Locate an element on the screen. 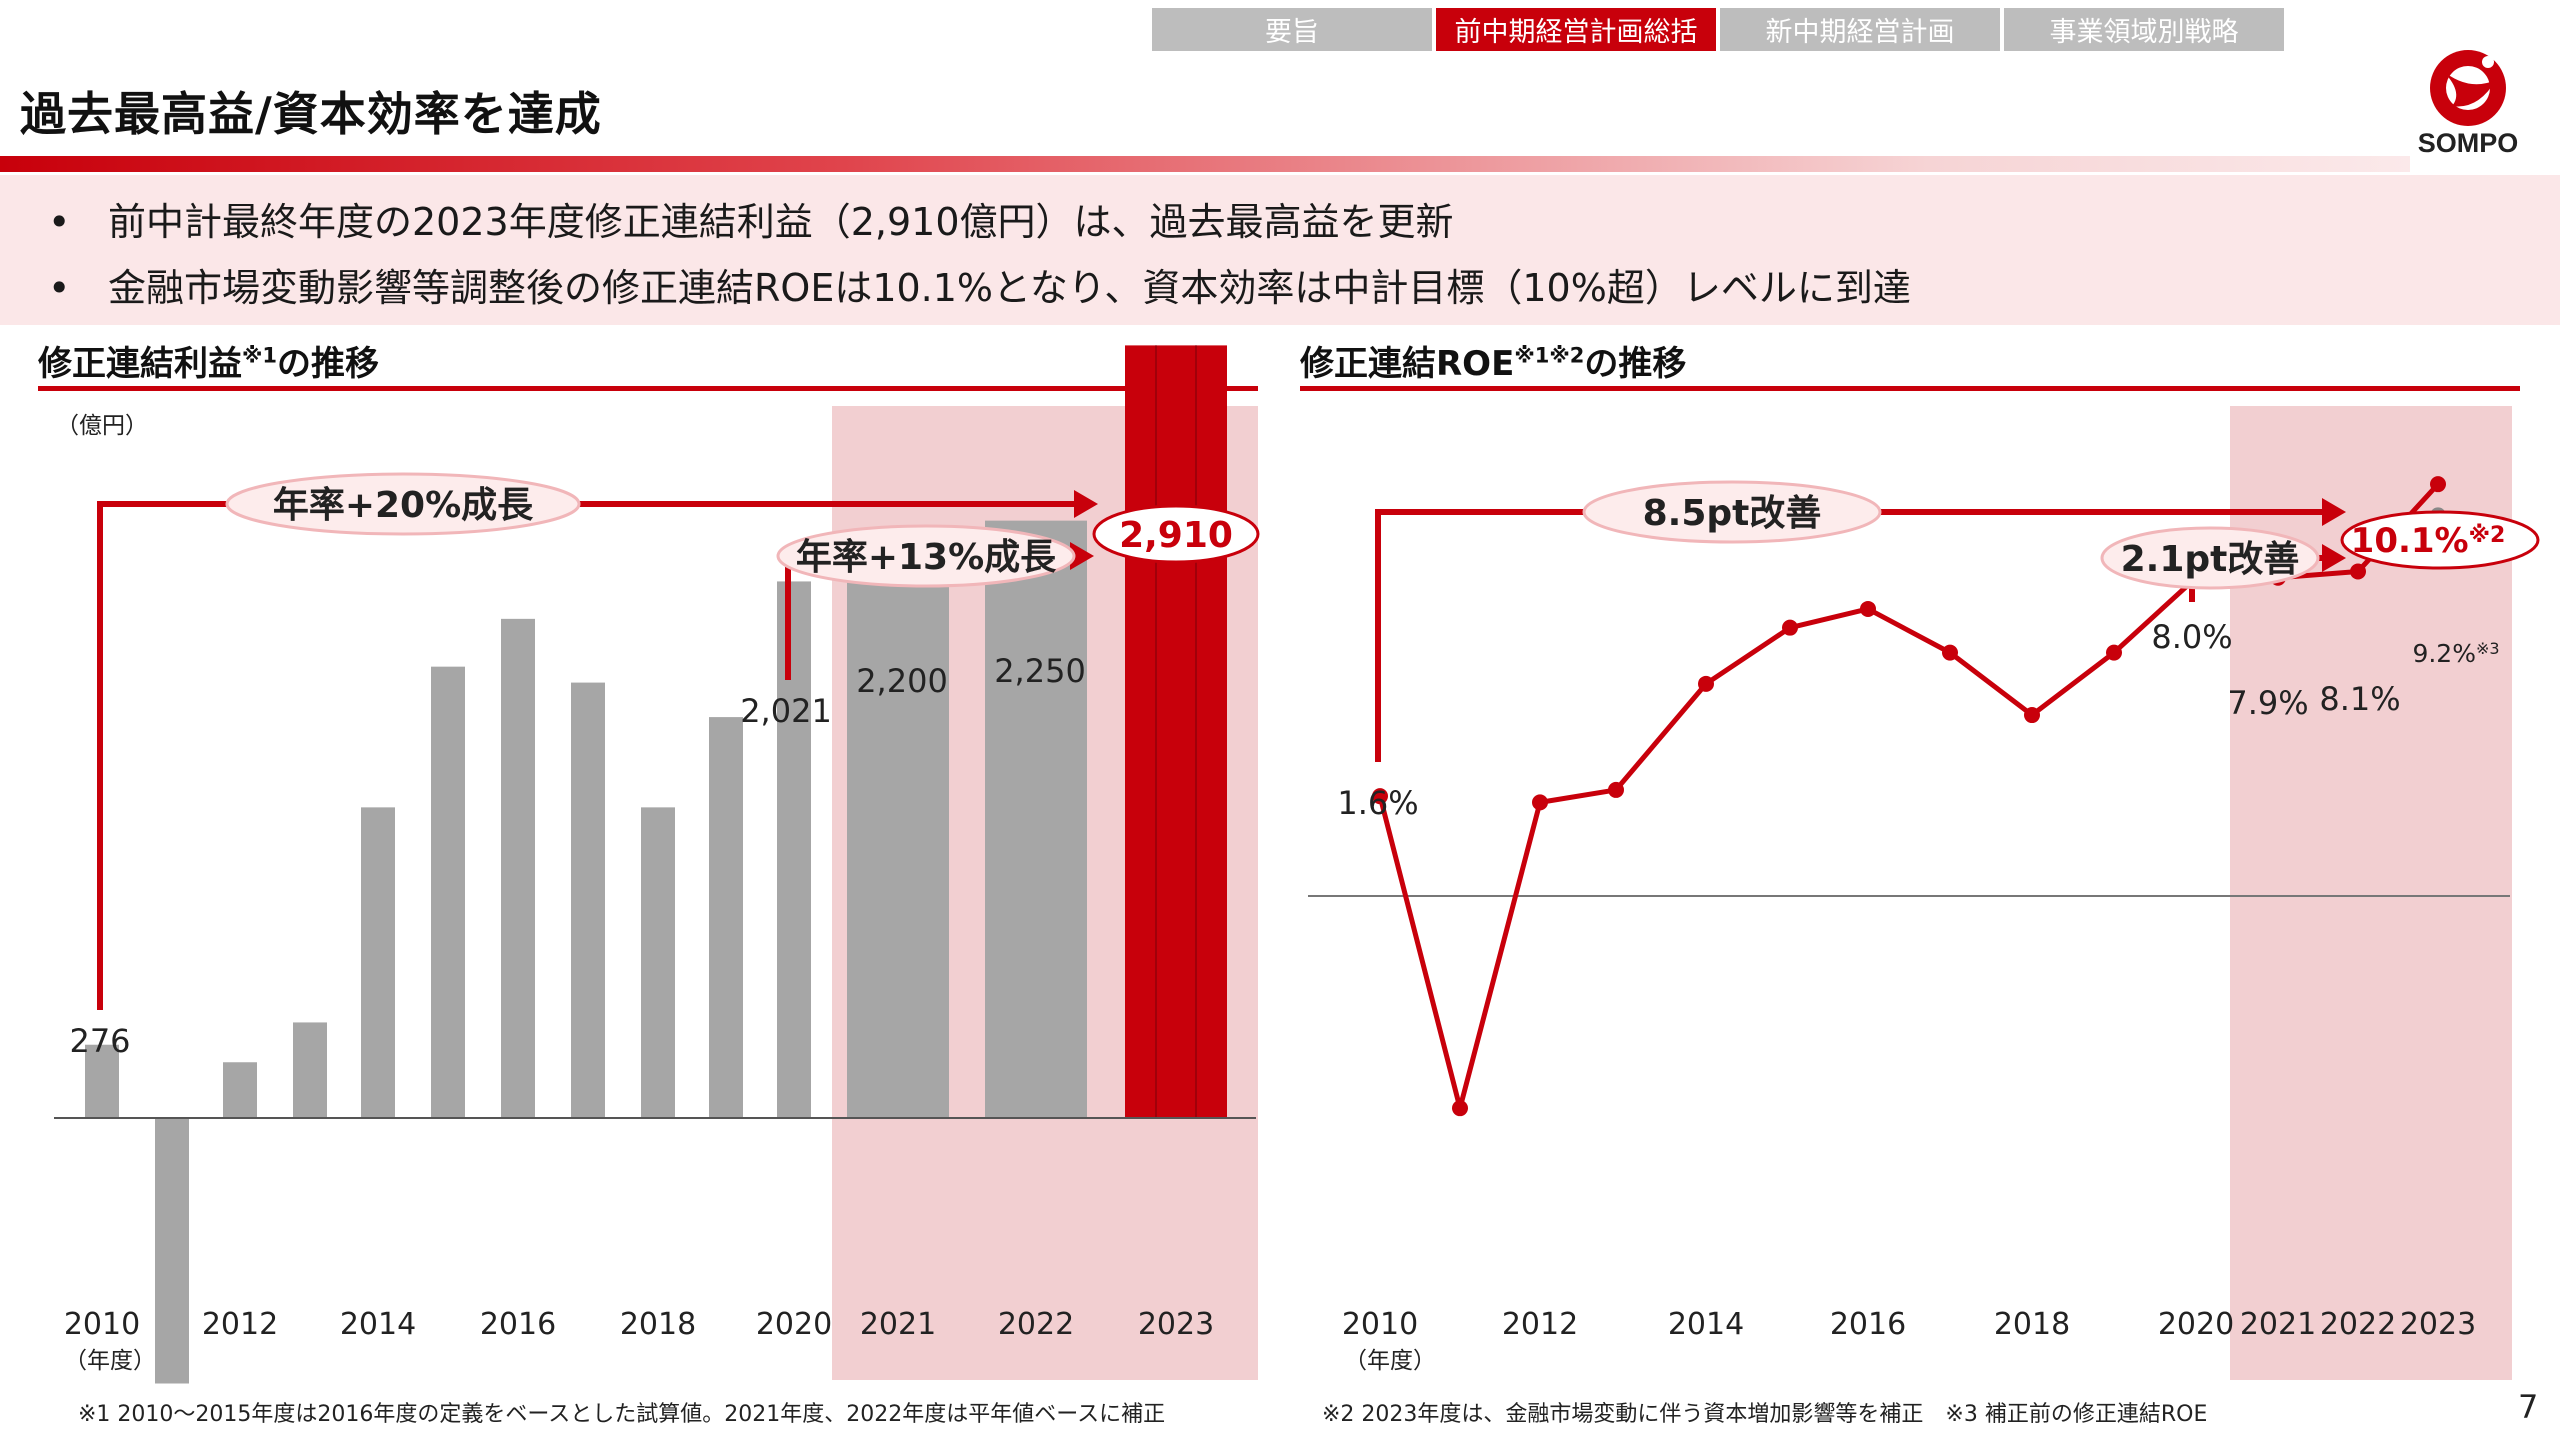 Image resolution: width=2560 pixels, height=1440 pixels. roe-pre-adjustment-sup: ※3 is located at coordinates (2488, 648).